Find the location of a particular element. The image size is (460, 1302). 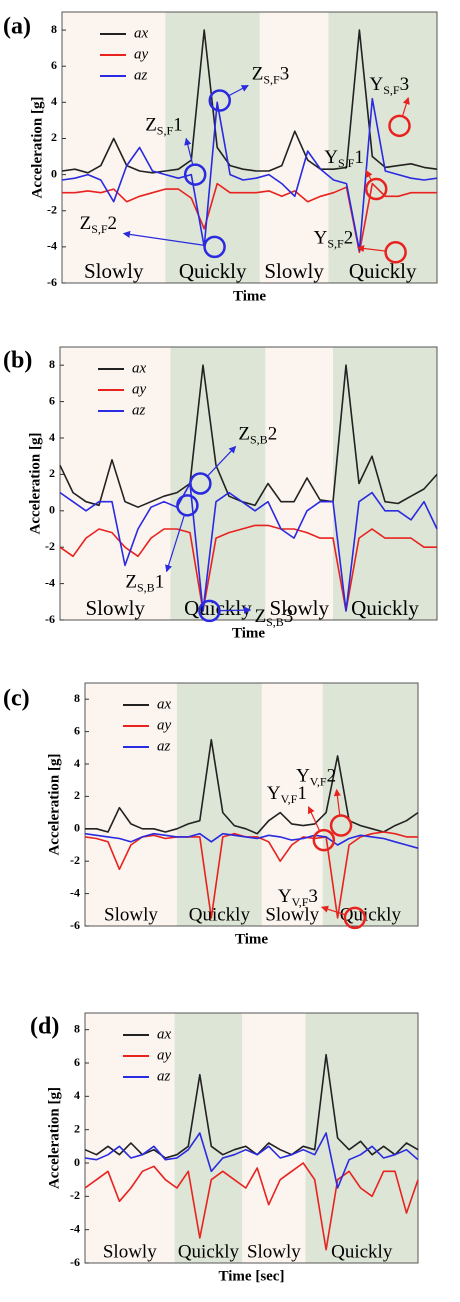

annotation-label: YS,F2 is located at coordinates (334, 239).